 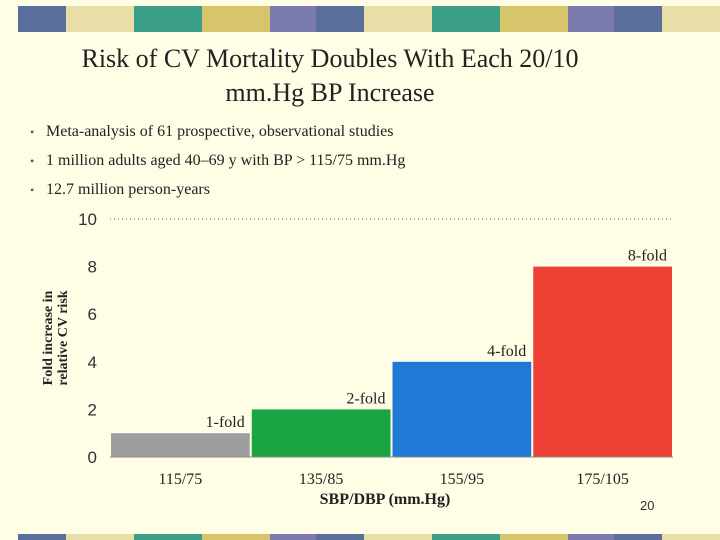 What do you see at coordinates (647, 256) in the screenshot?
I see `data-label: 8-fold` at bounding box center [647, 256].